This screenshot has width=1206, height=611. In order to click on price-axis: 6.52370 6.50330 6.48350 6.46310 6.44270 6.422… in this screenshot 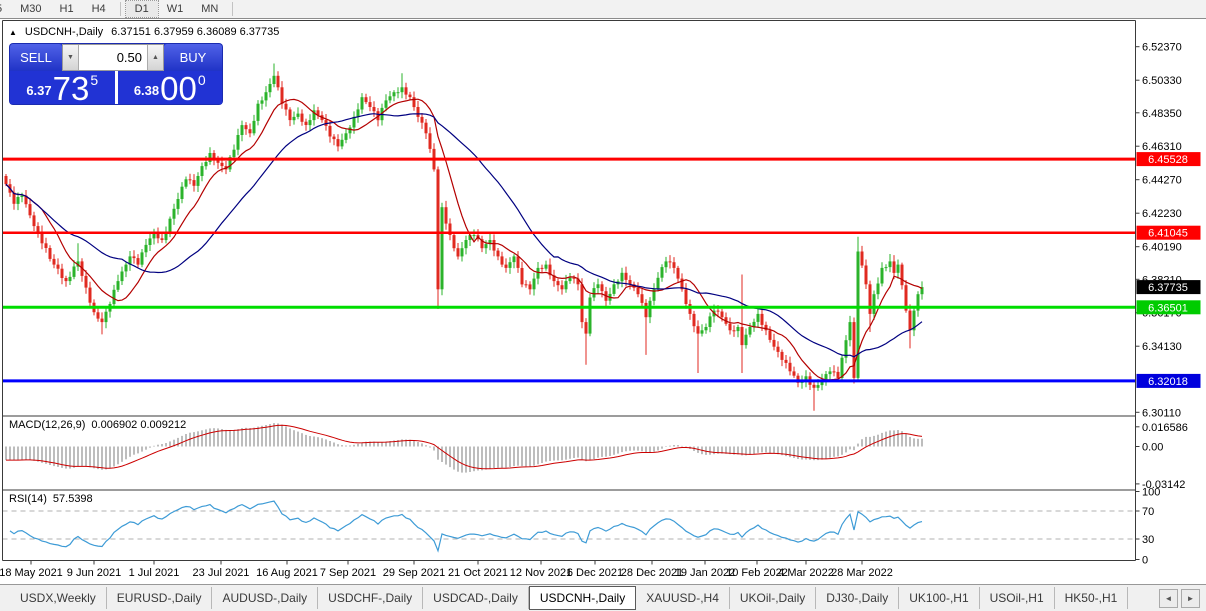, I will do `click(1161, 304)`.